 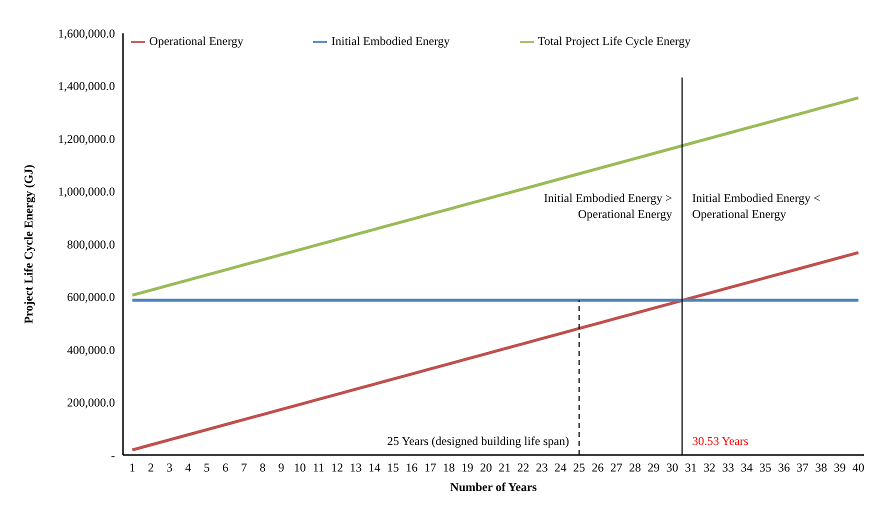 What do you see at coordinates (858, 467) in the screenshot?
I see `x-tick-label: 40` at bounding box center [858, 467].